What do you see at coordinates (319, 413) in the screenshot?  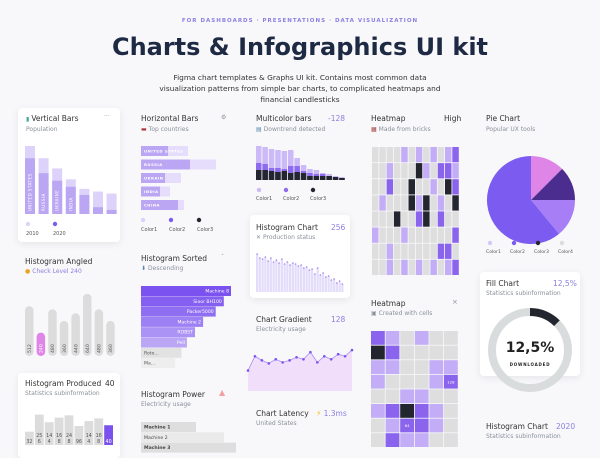 I see `lightning-icon: ⚡` at bounding box center [319, 413].